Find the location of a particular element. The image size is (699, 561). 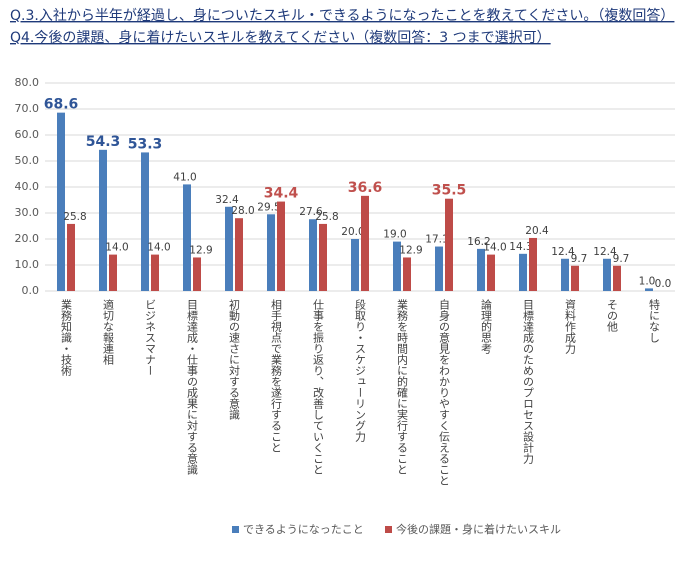

value-label: 17.1 is located at coordinates (436, 240).